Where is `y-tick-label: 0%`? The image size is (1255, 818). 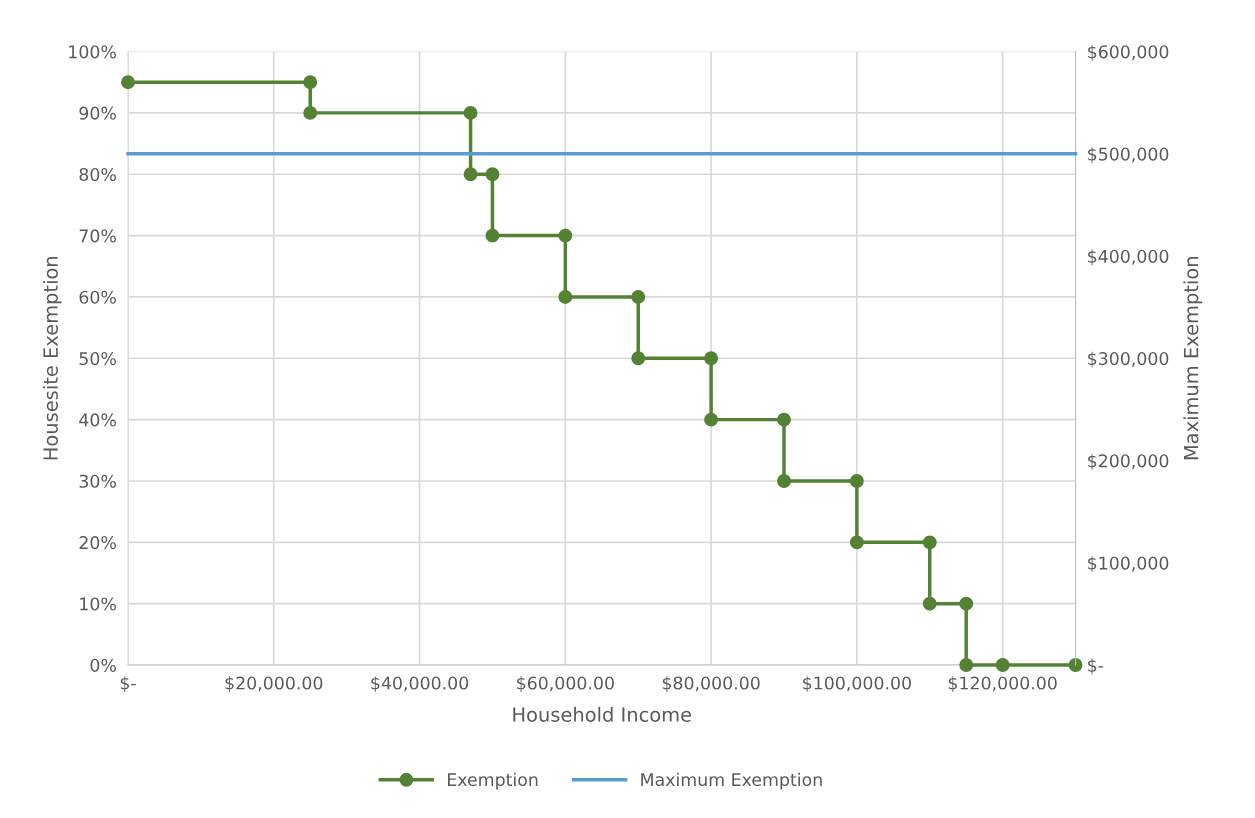 y-tick-label: 0% is located at coordinates (103, 665).